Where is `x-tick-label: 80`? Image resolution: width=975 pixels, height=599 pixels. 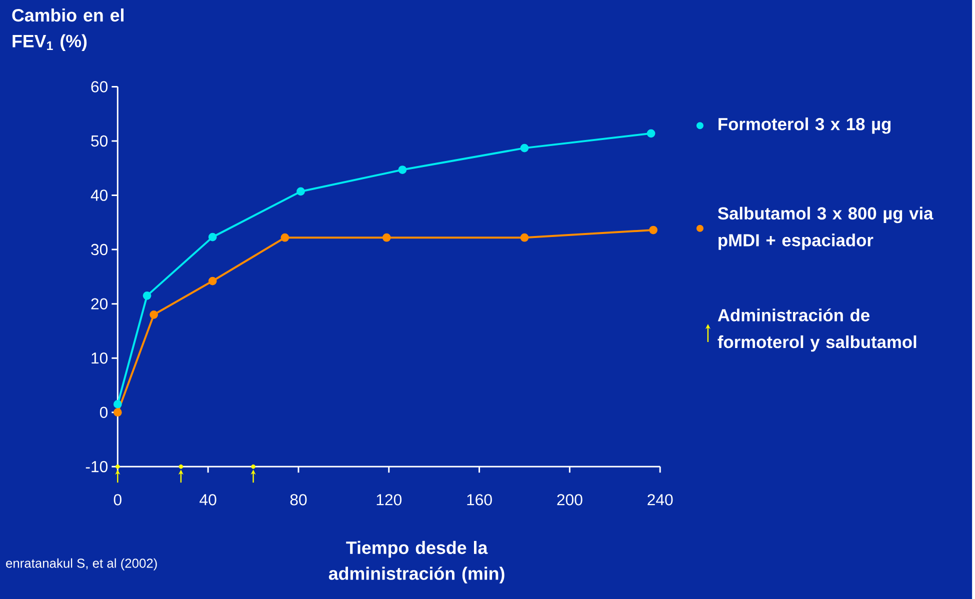 x-tick-label: 80 is located at coordinates (298, 500).